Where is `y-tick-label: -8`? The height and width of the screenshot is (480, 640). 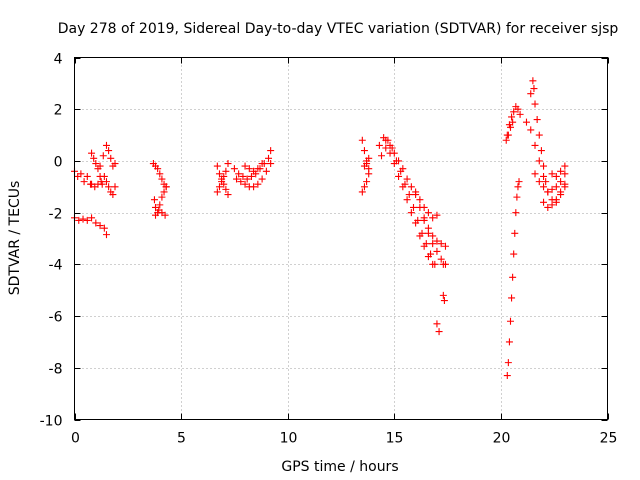 y-tick-label: -8 is located at coordinates (56, 370).